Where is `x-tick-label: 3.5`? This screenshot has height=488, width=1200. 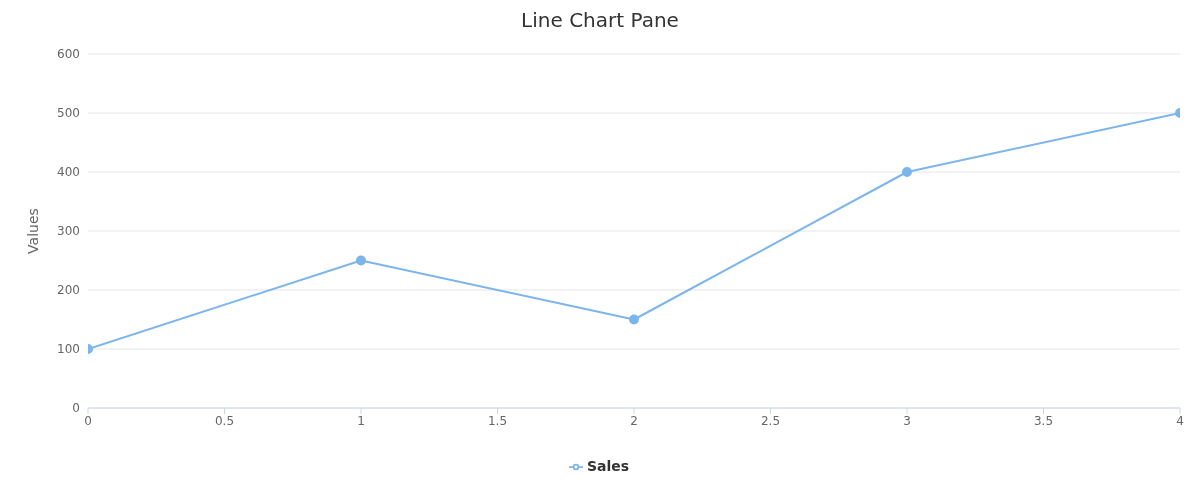
x-tick-label: 3.5 is located at coordinates (1043, 420).